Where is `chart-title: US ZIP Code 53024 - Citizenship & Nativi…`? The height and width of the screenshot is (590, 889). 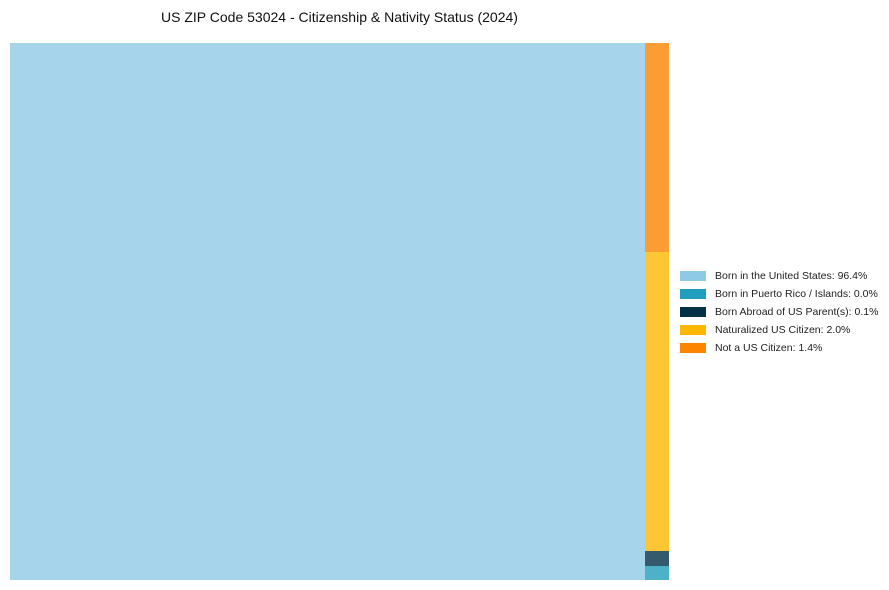 chart-title: US ZIP Code 53024 - Citizenship & Nativi… is located at coordinates (339, 17).